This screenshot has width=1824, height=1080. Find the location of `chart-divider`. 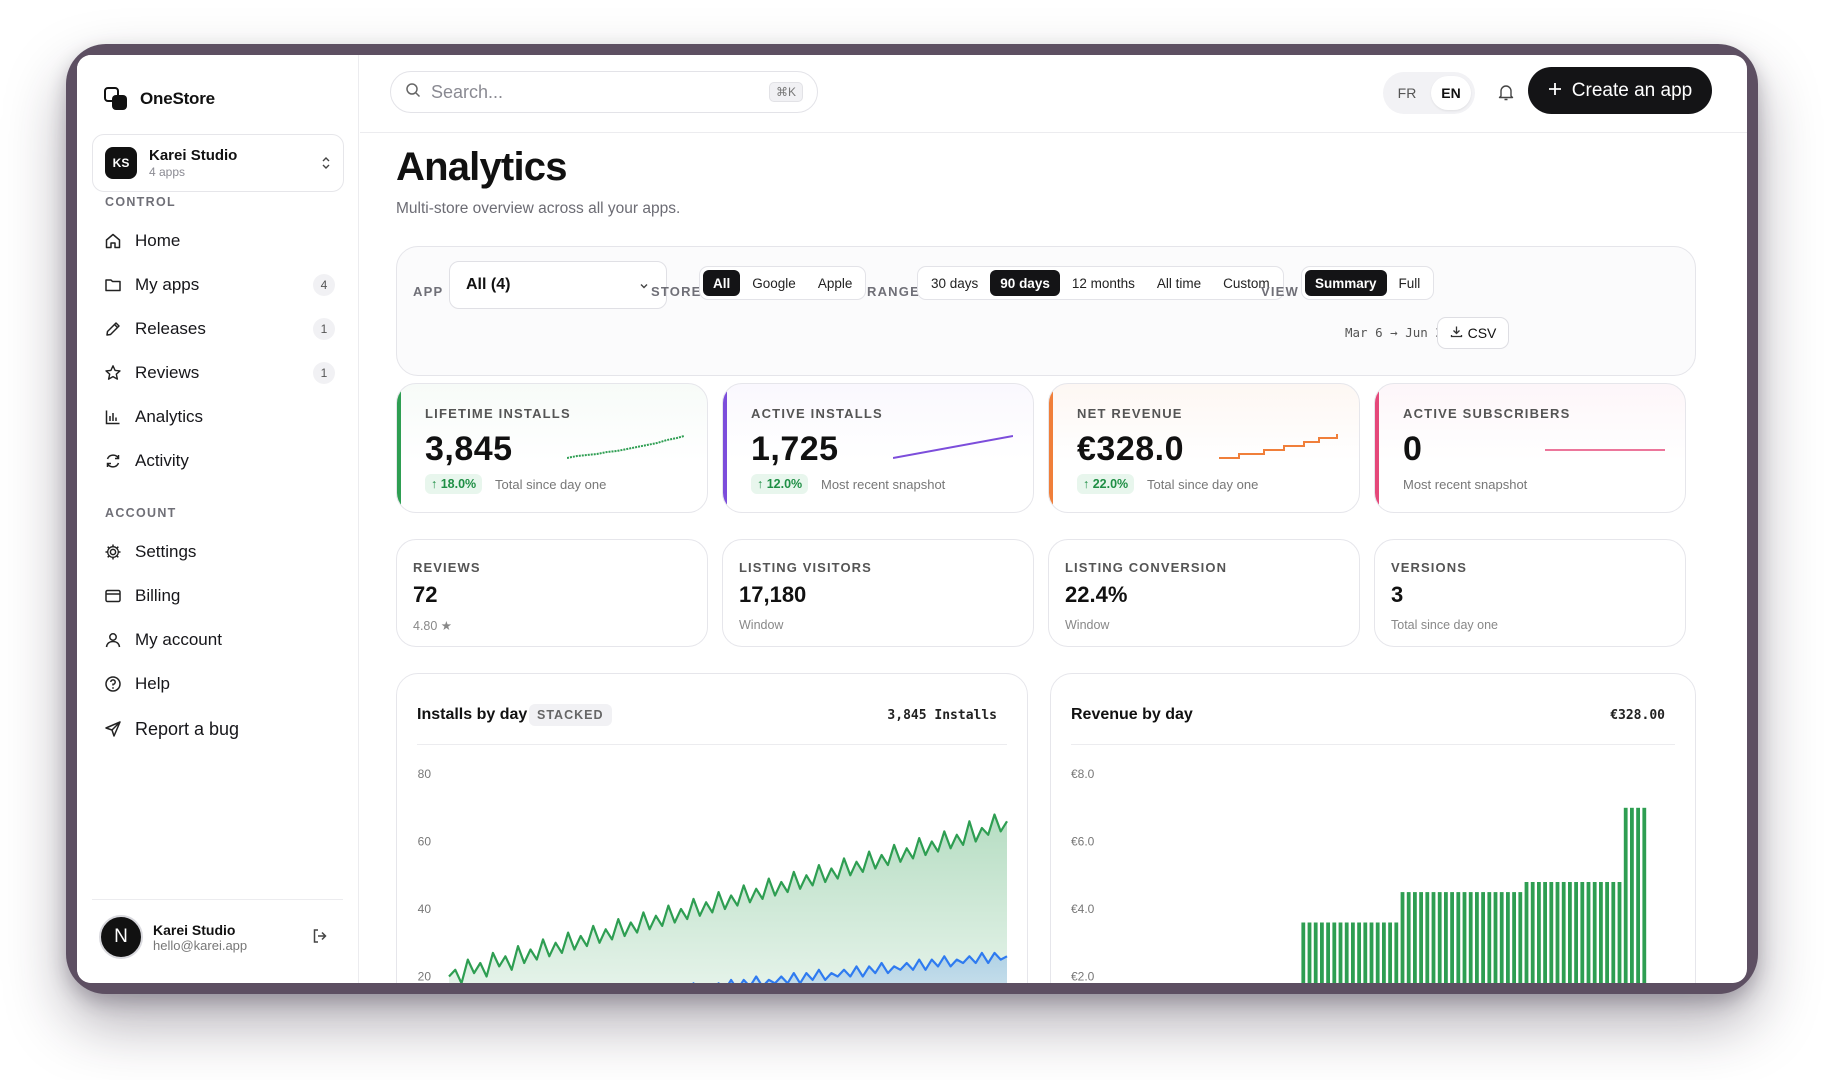

chart-divider is located at coordinates (1373, 744).